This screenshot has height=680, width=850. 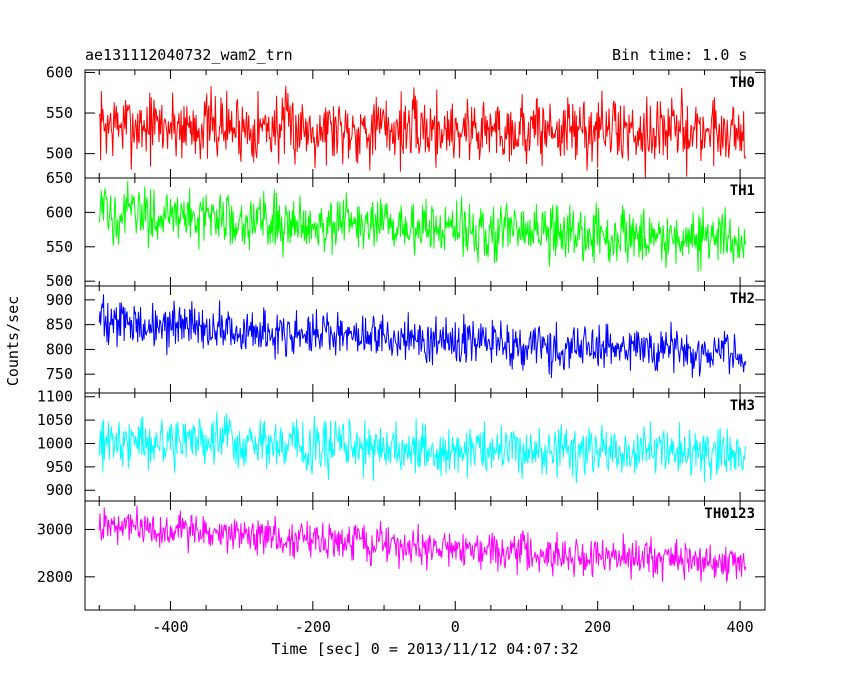 I want to click on x-tick-label: 200, so click(x=597, y=627).